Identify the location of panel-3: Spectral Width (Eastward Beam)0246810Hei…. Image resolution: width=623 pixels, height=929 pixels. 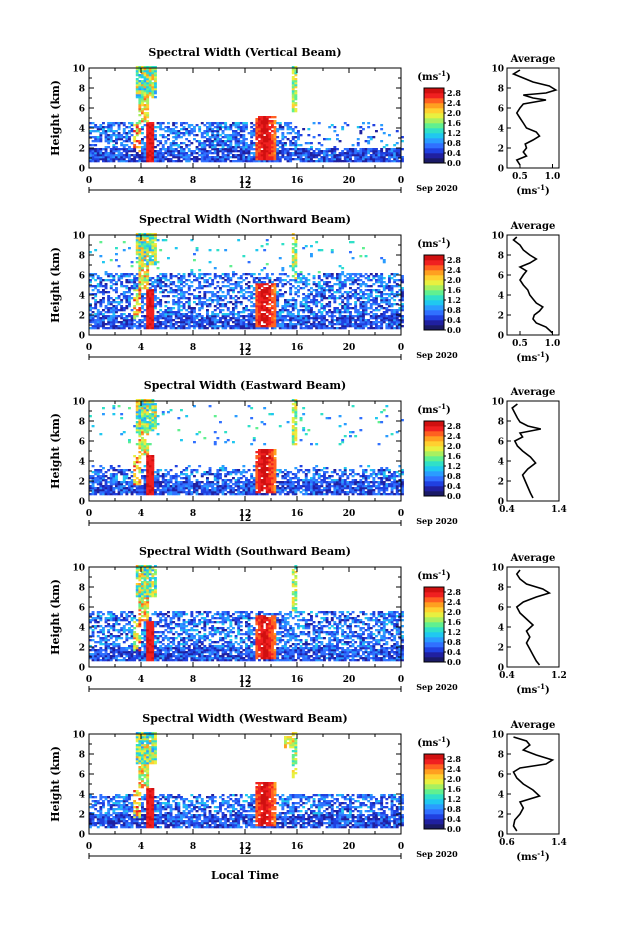
(308, 452).